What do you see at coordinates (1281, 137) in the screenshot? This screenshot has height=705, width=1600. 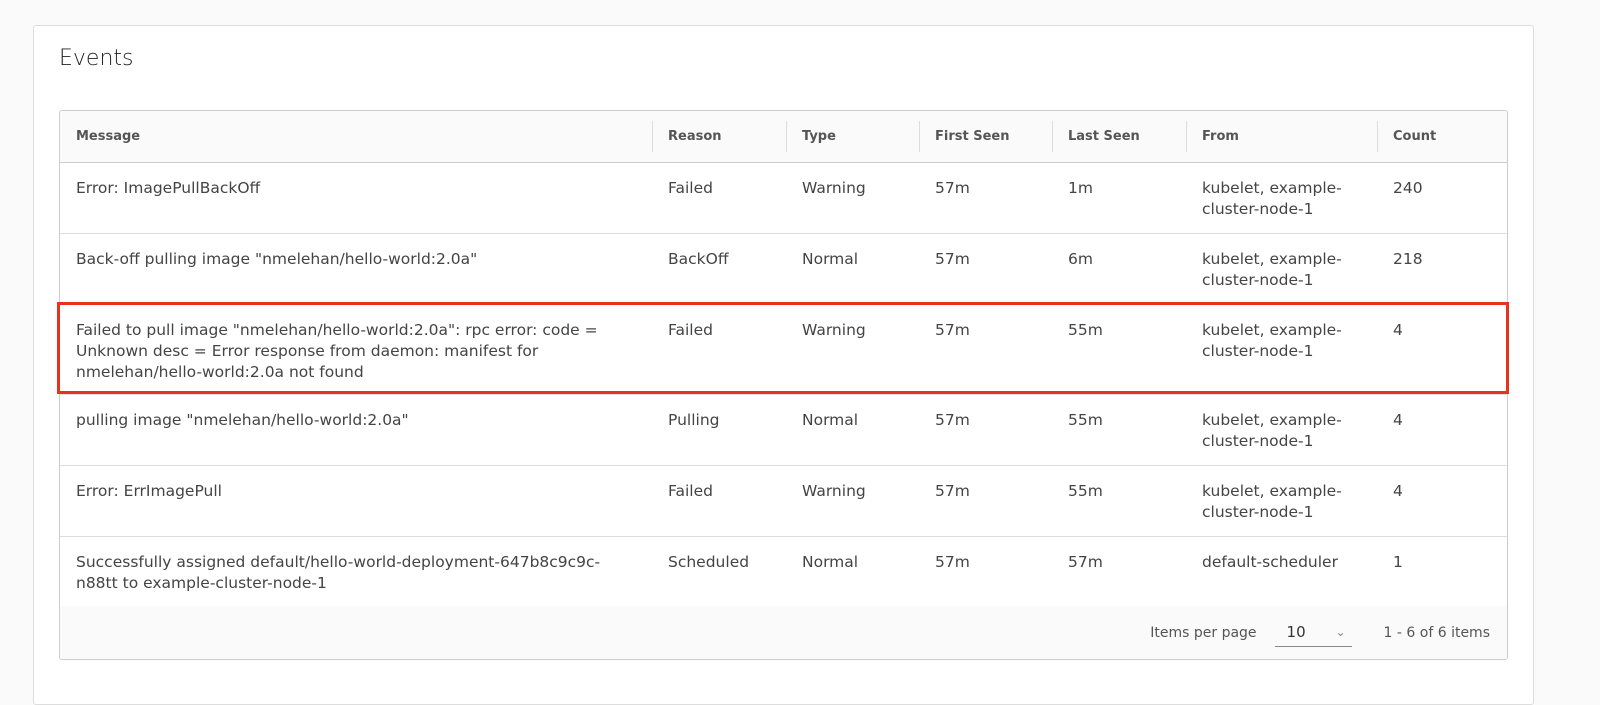 I see `column-header-from: From` at bounding box center [1281, 137].